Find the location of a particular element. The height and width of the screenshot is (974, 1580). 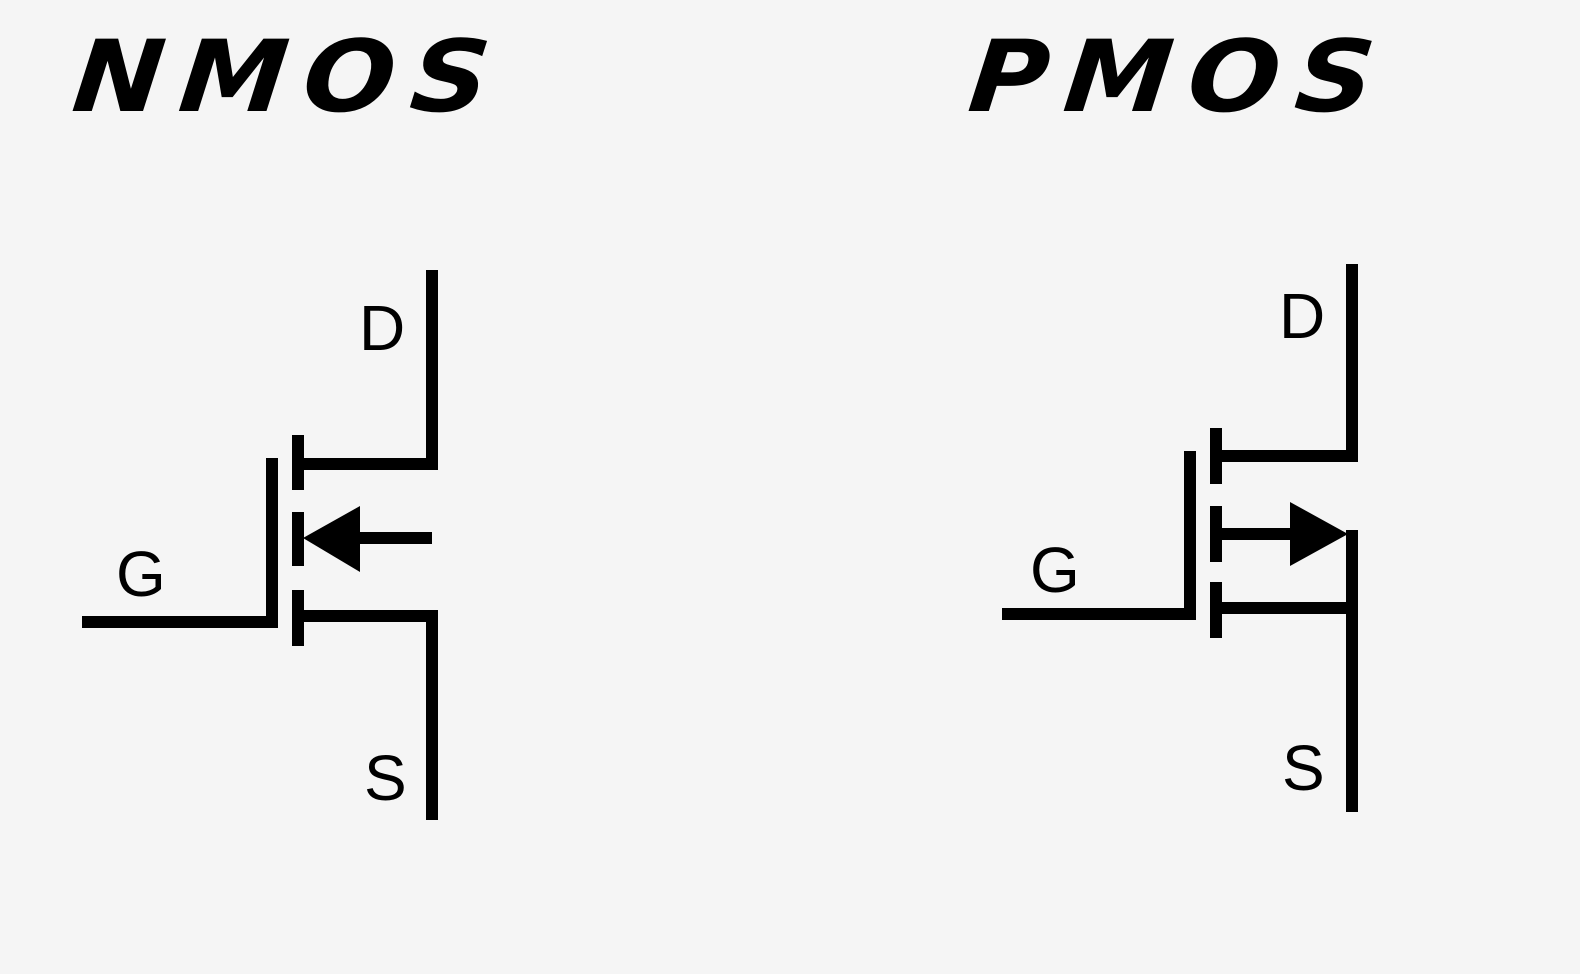

pmos-gate-label: G is located at coordinates (1055, 570).